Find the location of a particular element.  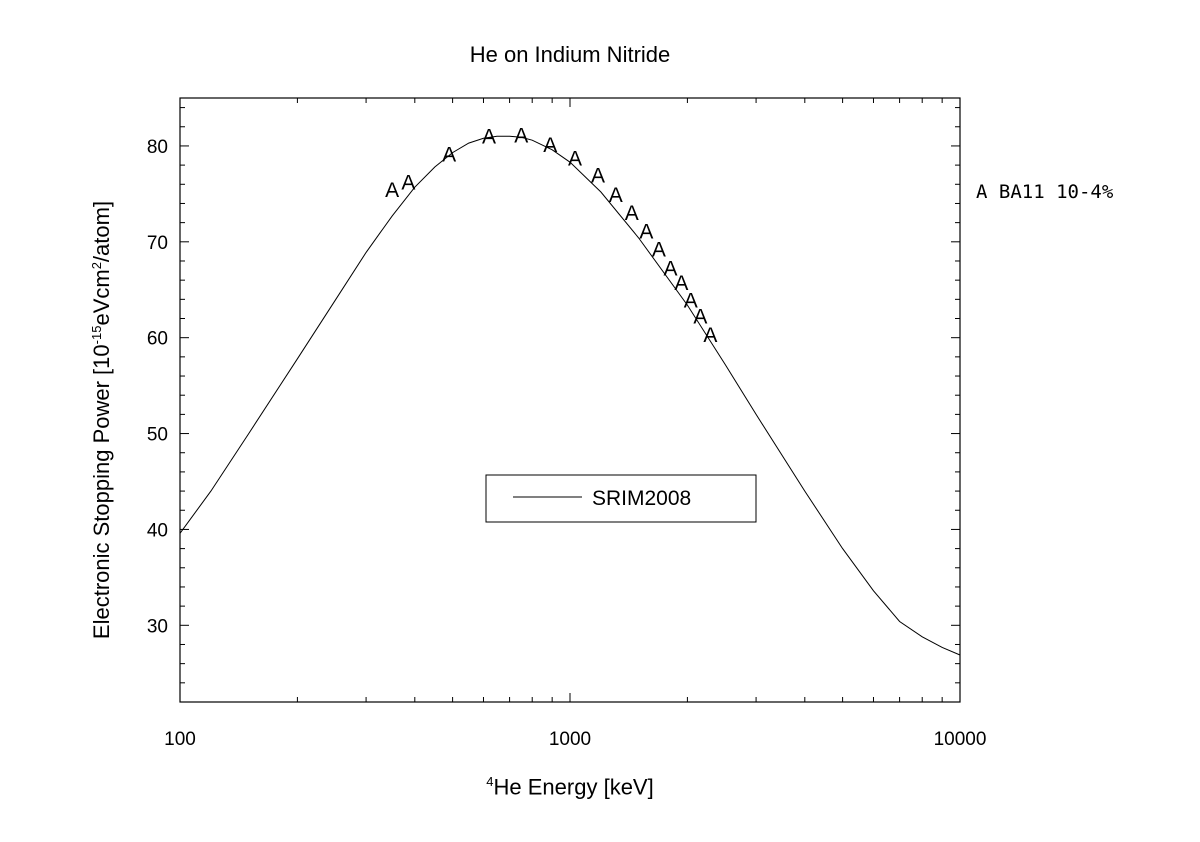

x-tick-label: 1000 is located at coordinates (570, 739).